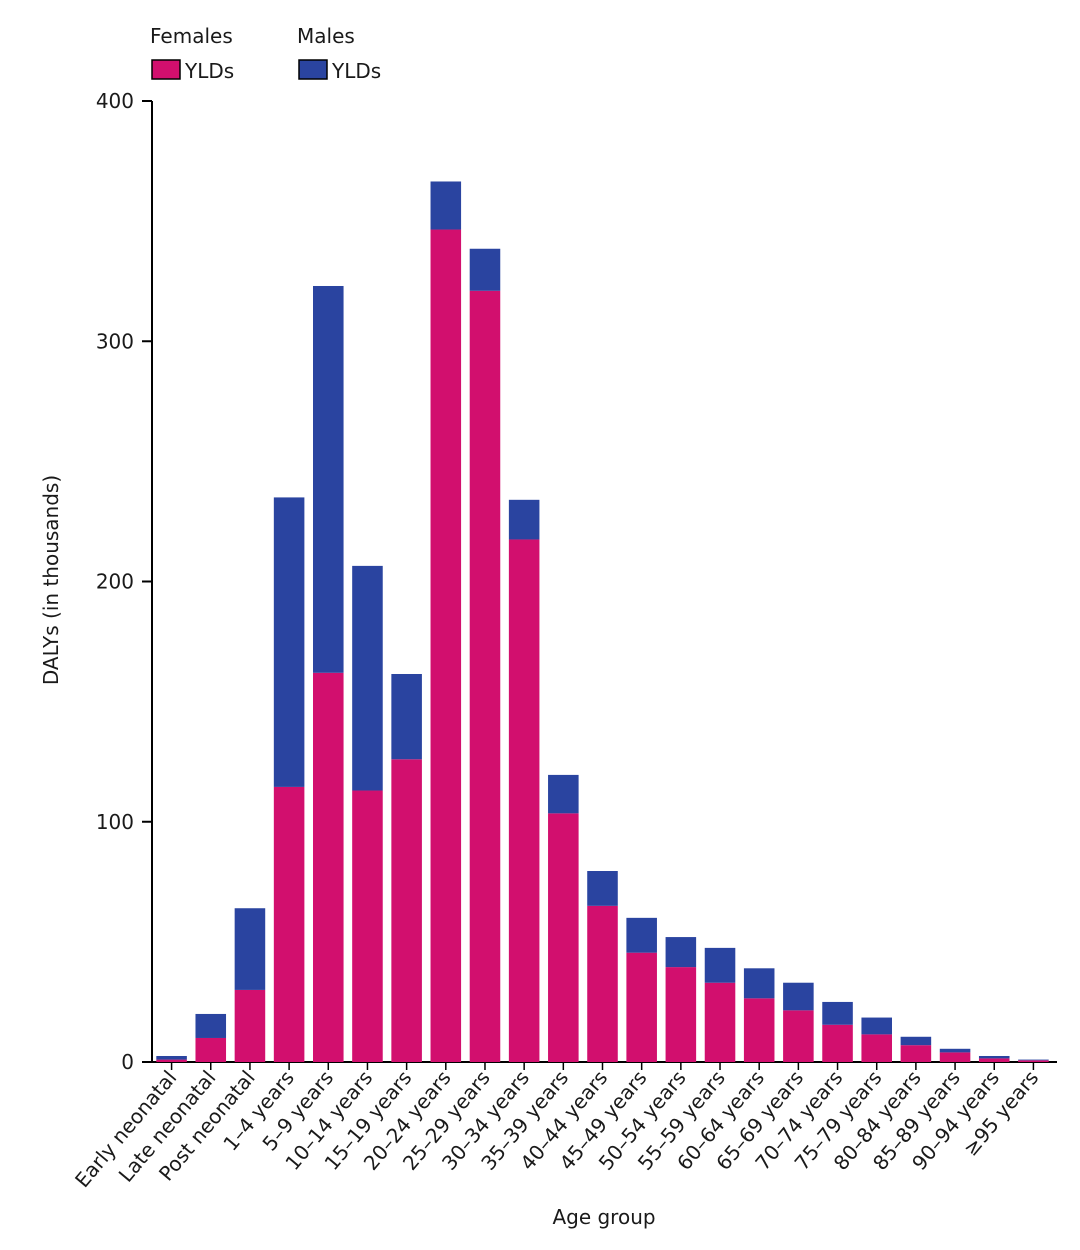 The image size is (1080, 1250). Describe the element at coordinates (603, 1217) in the screenshot. I see `x-axis-label: Age group` at that location.